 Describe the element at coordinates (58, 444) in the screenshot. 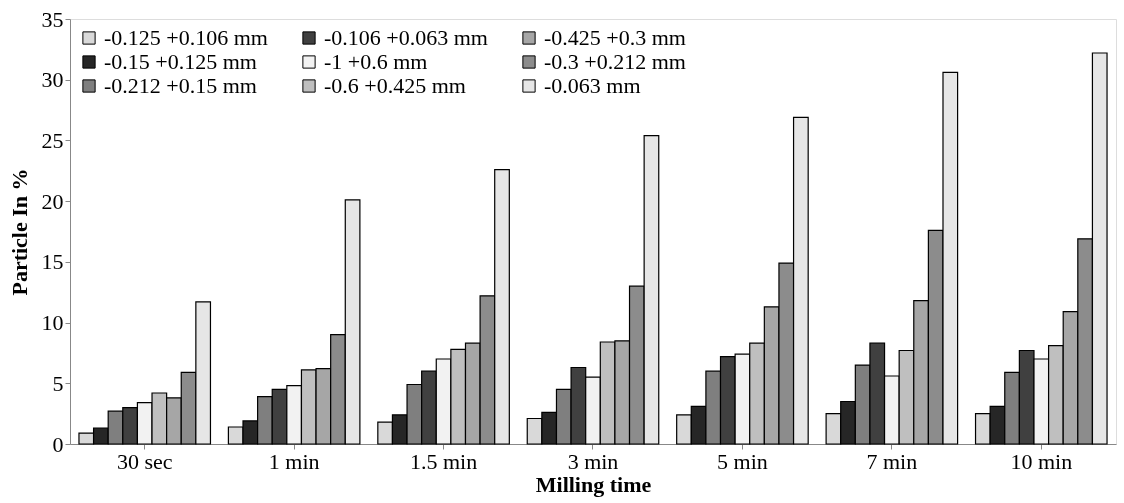

I see `y-tick-label: 0` at that location.